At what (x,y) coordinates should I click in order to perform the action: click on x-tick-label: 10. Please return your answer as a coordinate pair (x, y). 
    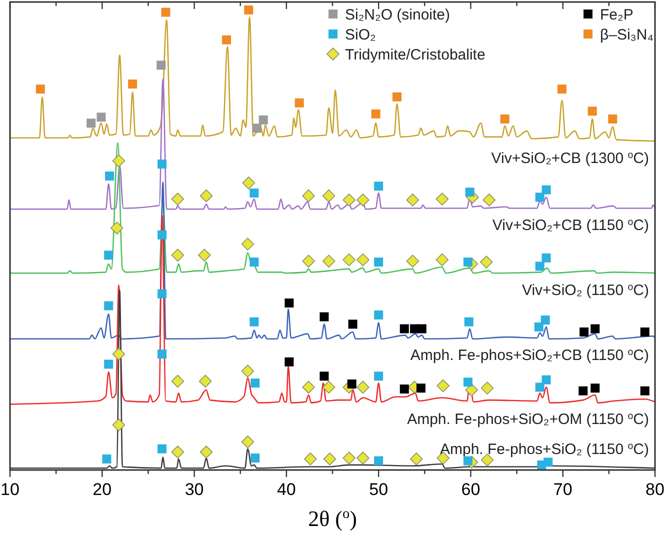
    Looking at the image, I should click on (10, 489).